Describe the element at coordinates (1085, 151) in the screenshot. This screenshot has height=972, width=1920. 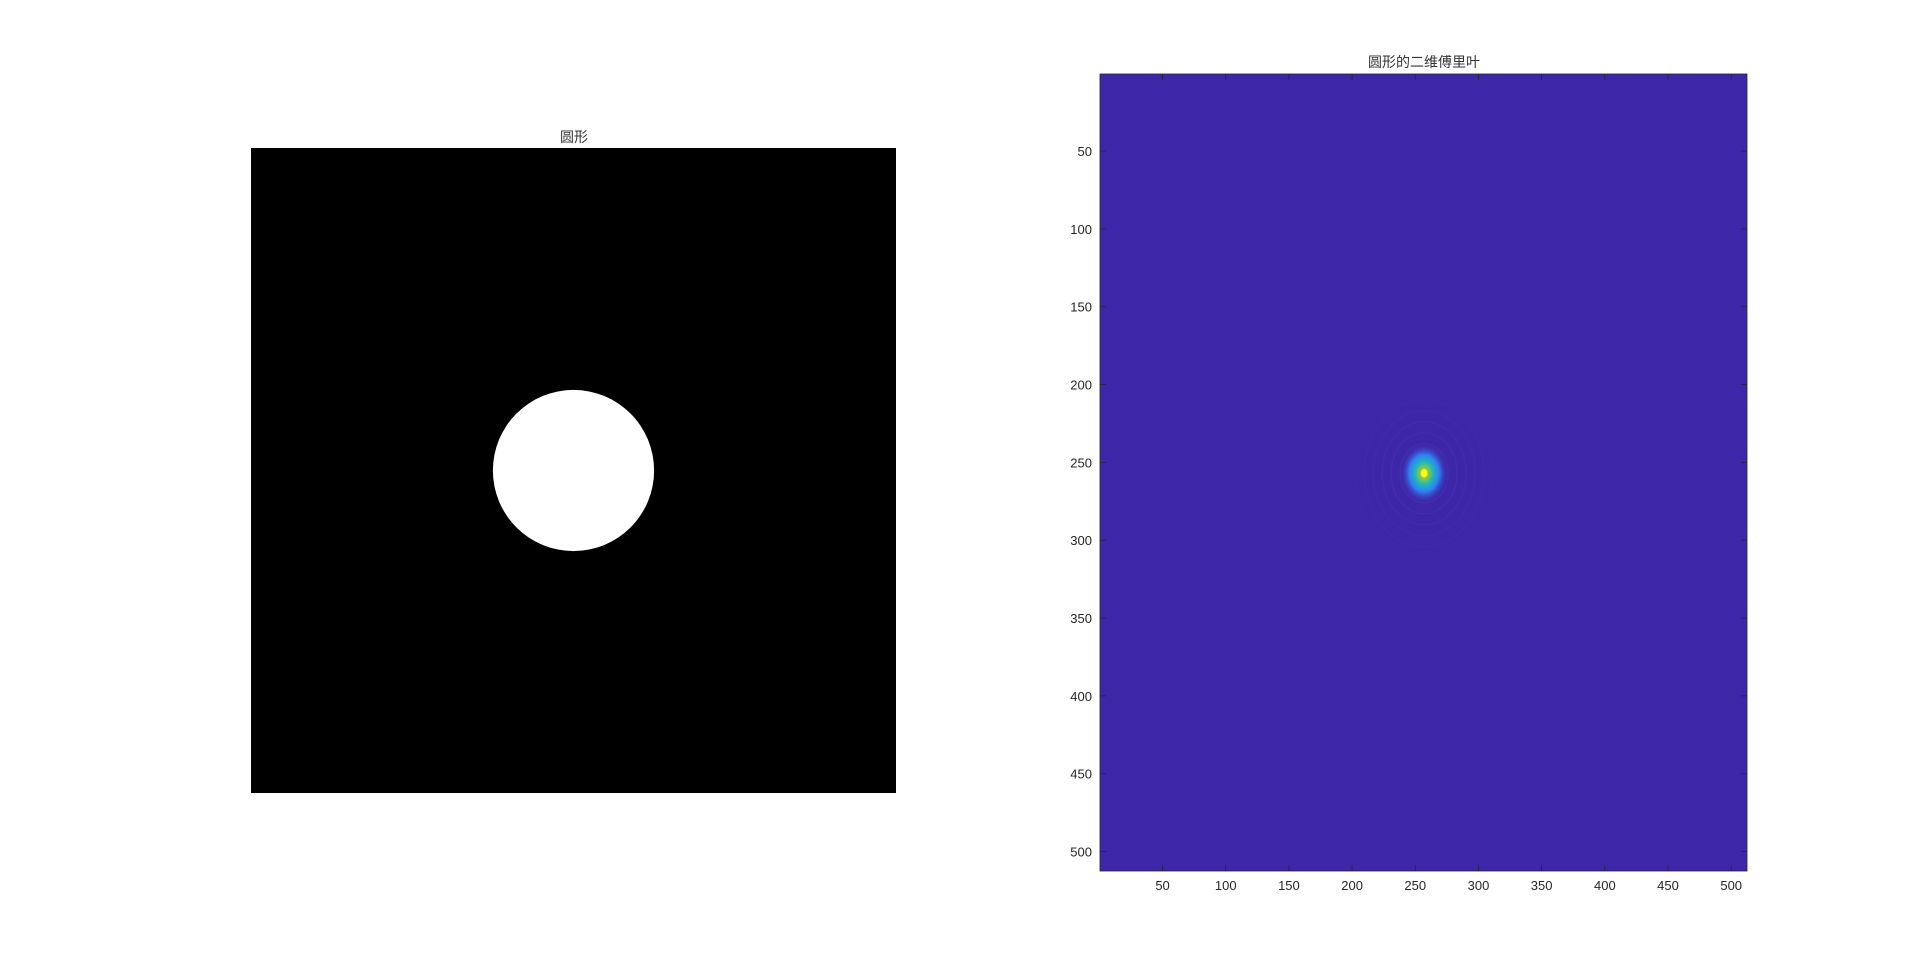
I see `y-tick-label: 50` at that location.